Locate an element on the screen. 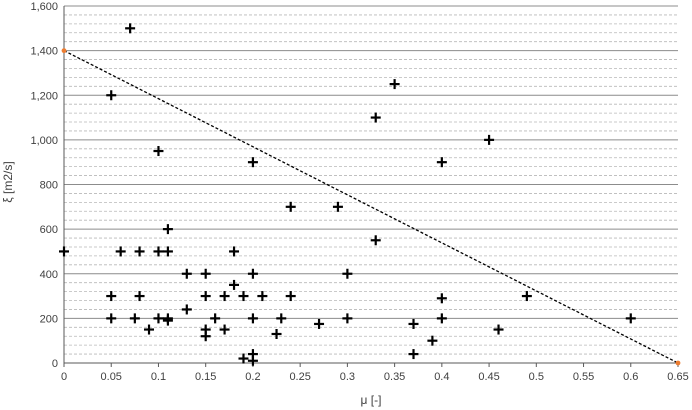 This screenshot has width=692, height=410. x-tick-label: 0.55 is located at coordinates (583, 377).